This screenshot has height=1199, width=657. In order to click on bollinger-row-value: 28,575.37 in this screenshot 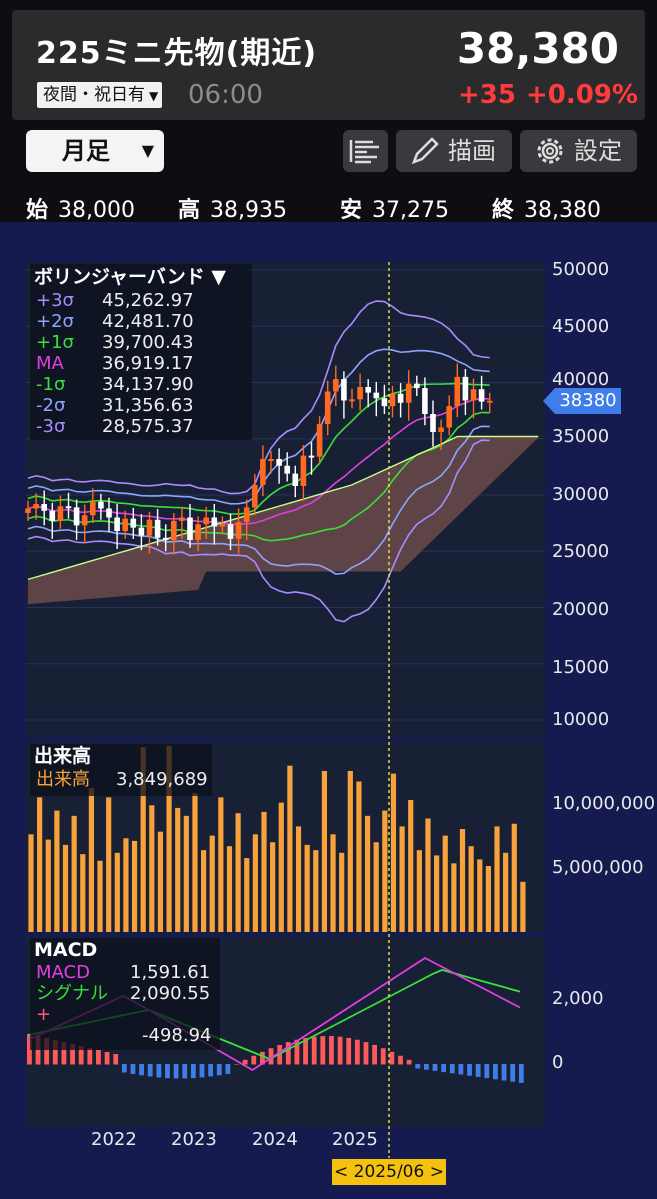, I will do `click(148, 426)`.